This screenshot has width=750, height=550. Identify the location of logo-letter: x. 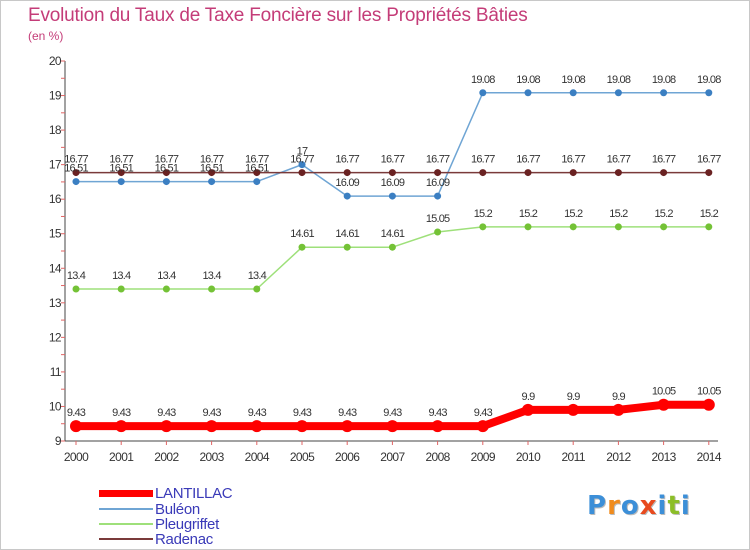
(648, 506).